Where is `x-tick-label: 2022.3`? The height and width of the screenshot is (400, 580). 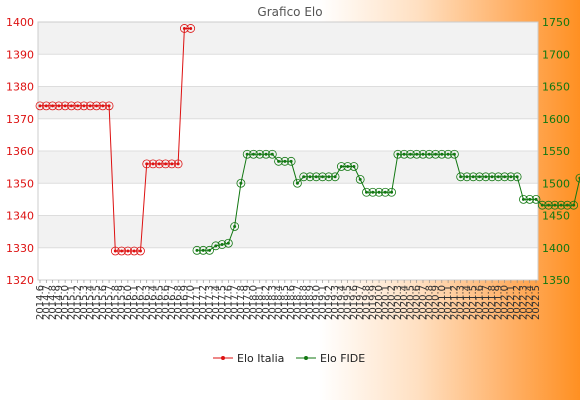 x-tick-label: 2022.3 is located at coordinates (523, 302).